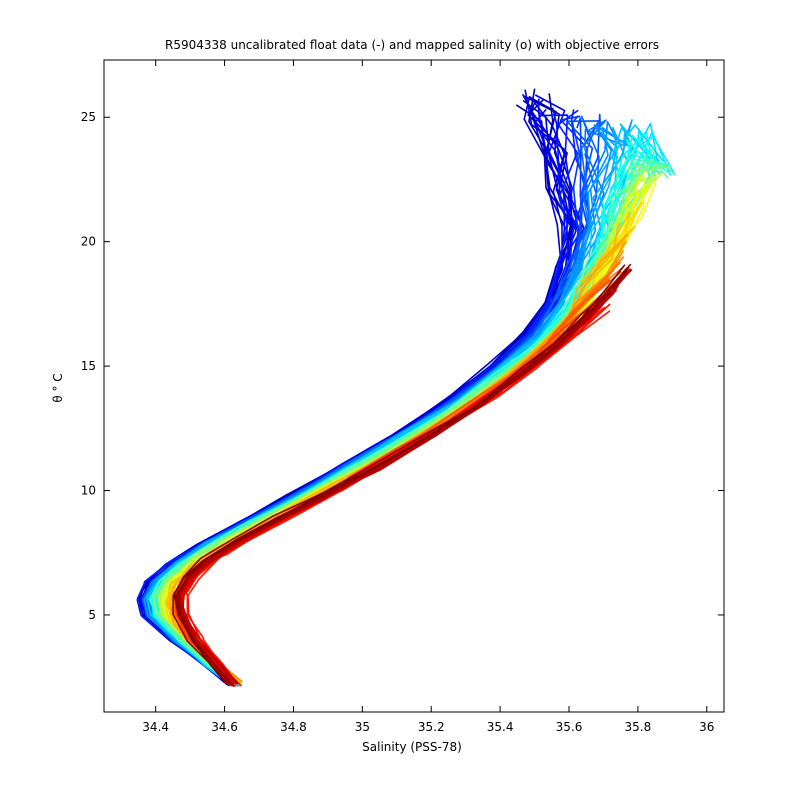 The height and width of the screenshot is (804, 800). Describe the element at coordinates (569, 727) in the screenshot. I see `x-tick-label: 35.6` at that location.